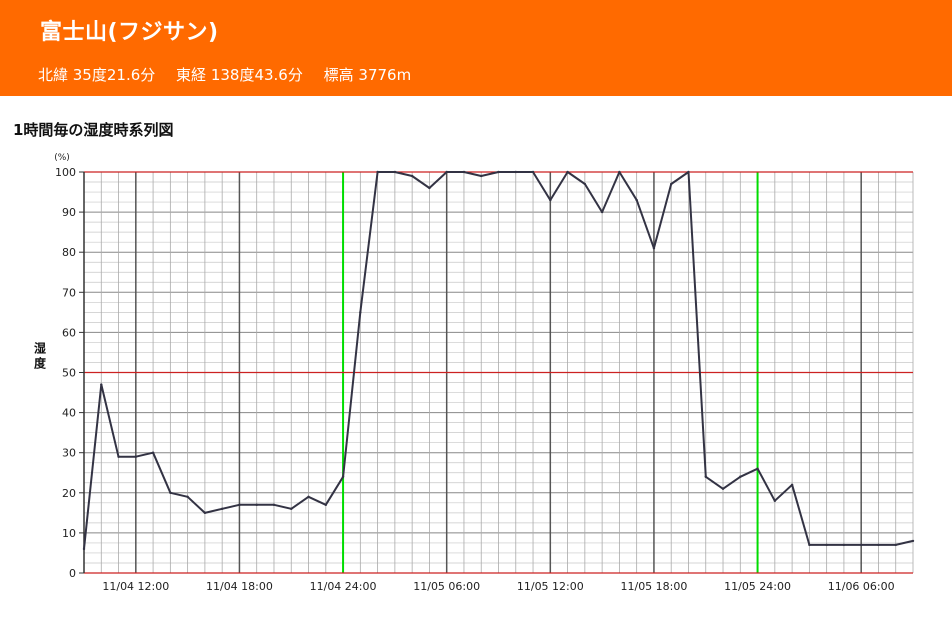 The height and width of the screenshot is (623, 952). Describe the element at coordinates (239, 586) in the screenshot. I see `x-tick-label: 11/04 18:00` at that location.